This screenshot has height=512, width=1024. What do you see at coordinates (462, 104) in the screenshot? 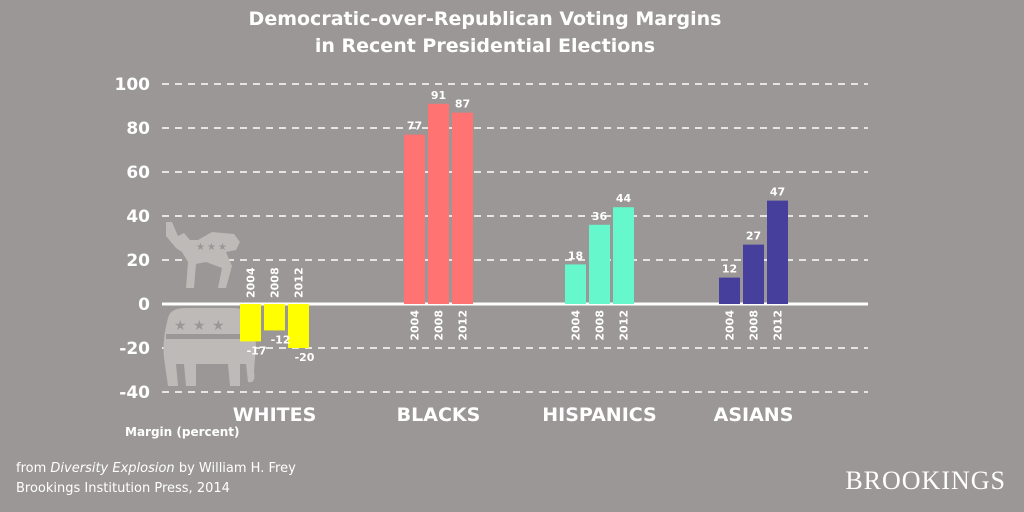
I see `value-label: 87` at bounding box center [462, 104].